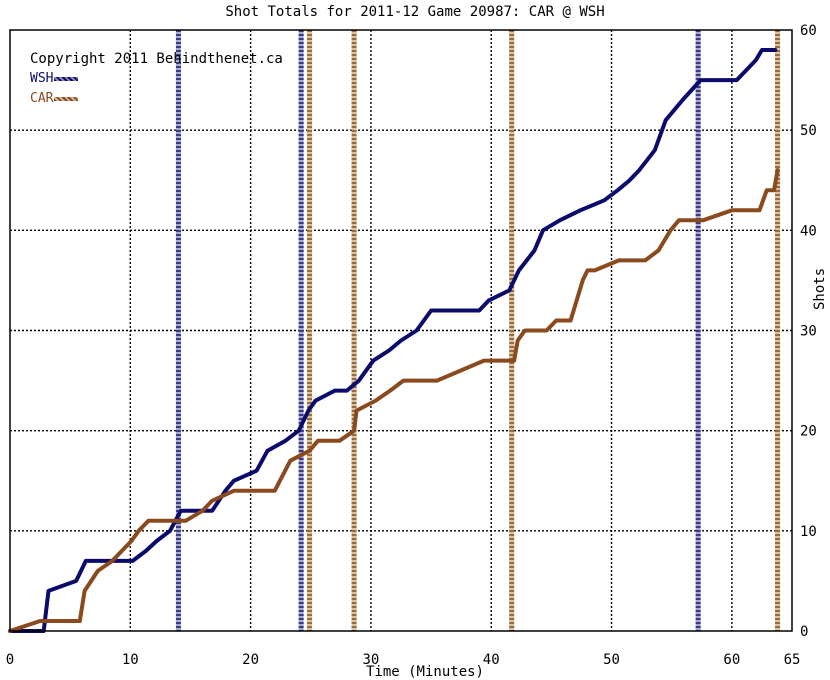 The height and width of the screenshot is (680, 830). What do you see at coordinates (731, 660) in the screenshot?
I see `x-tick-label: 60` at bounding box center [731, 660].